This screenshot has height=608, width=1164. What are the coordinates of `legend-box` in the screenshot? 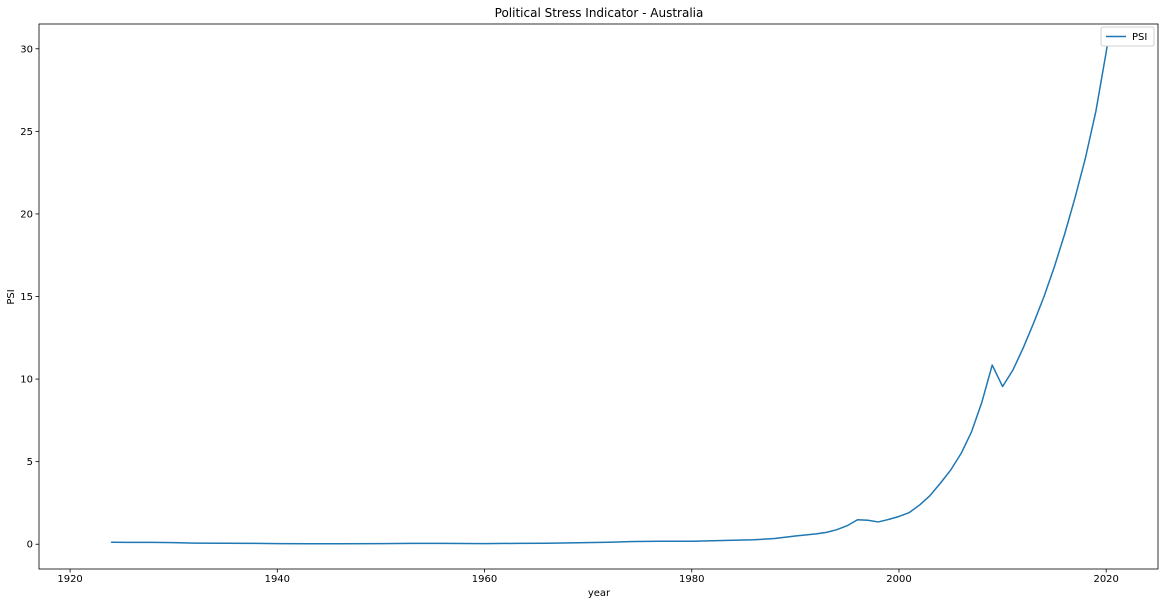 It's located at (1127, 36).